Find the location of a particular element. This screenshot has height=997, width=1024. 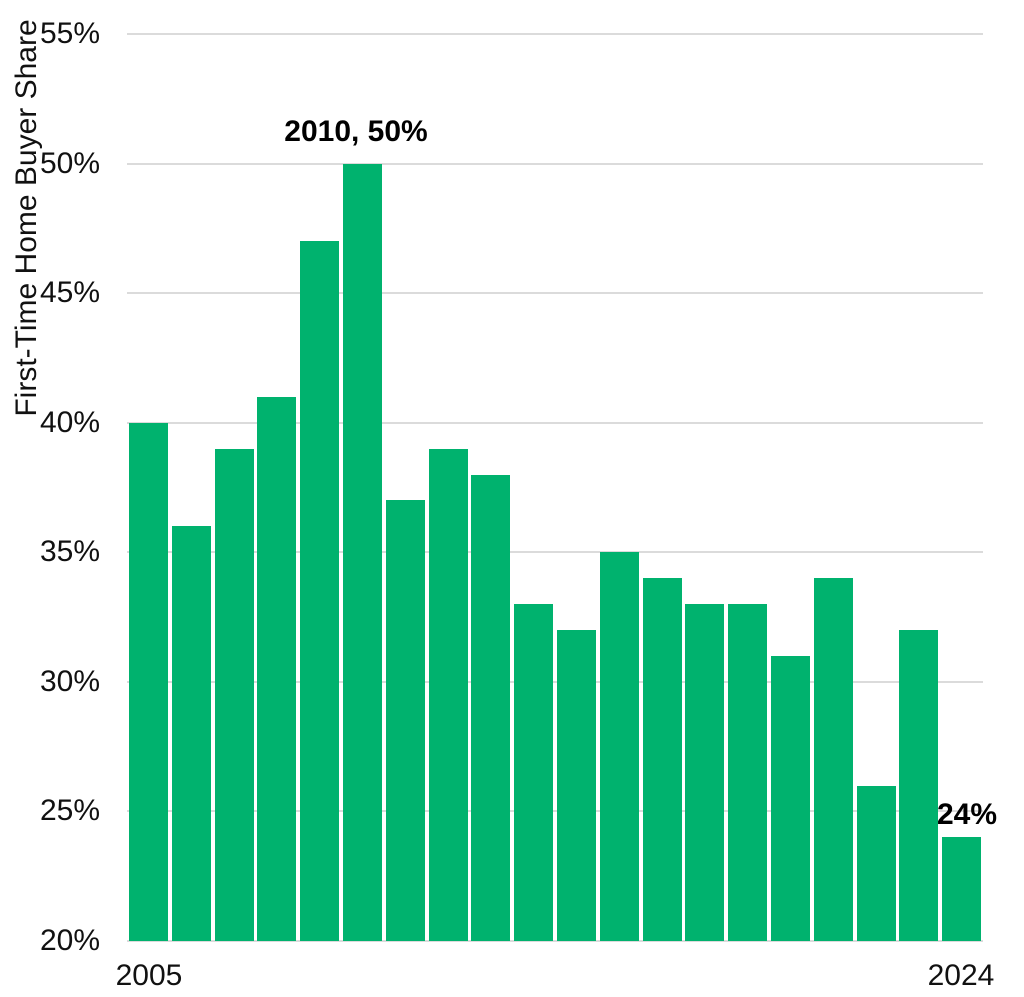

y-tick-35: 35% is located at coordinates (69, 552).